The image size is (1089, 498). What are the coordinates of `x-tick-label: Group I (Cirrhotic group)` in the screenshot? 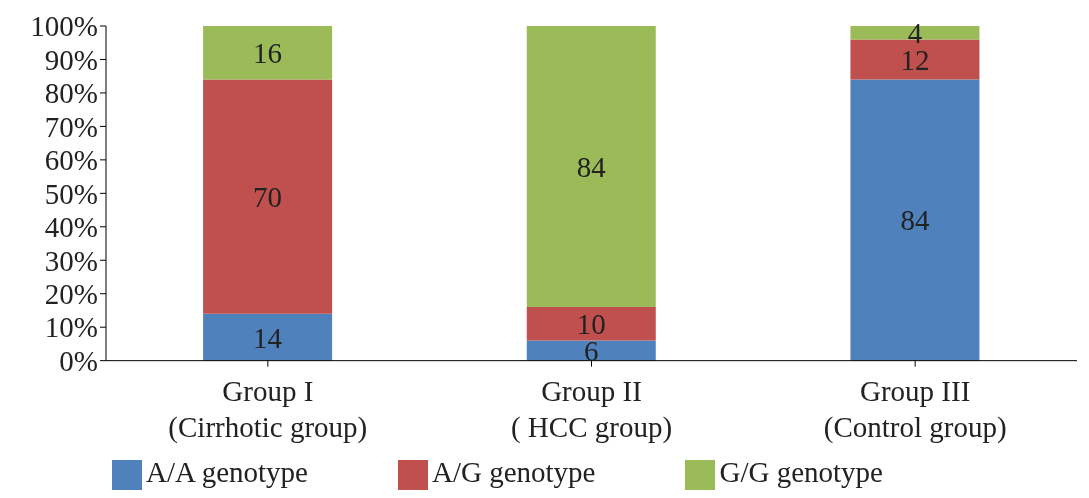 It's located at (268, 409).